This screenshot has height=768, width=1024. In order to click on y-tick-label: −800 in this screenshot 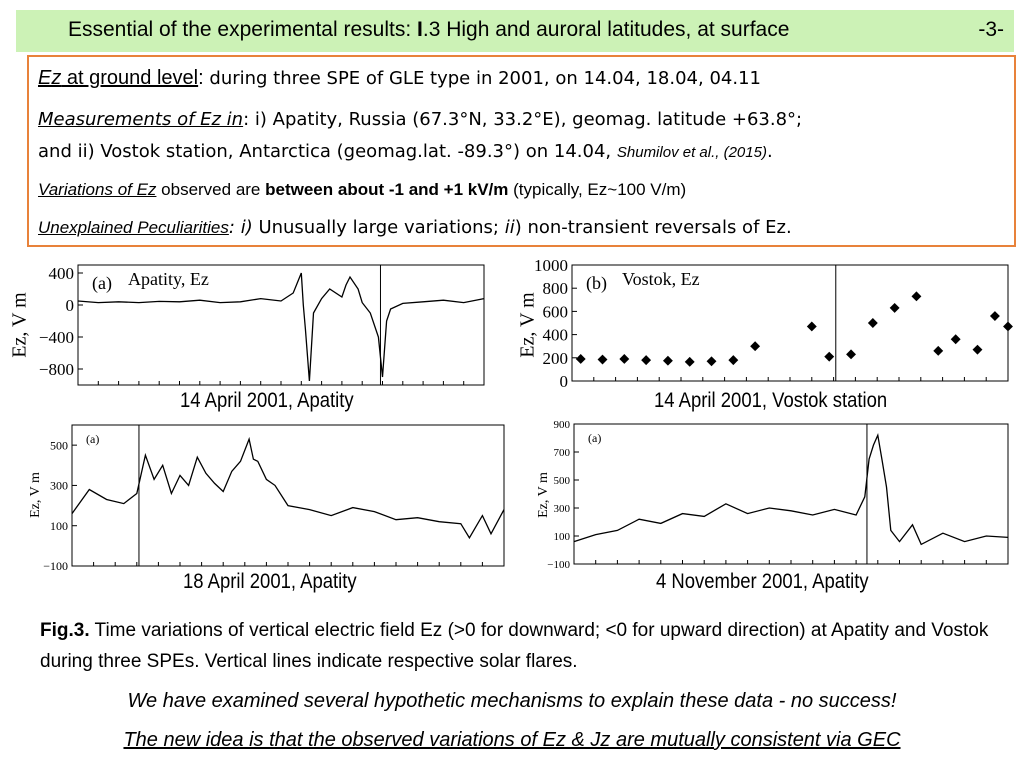, I will do `click(56, 369)`.